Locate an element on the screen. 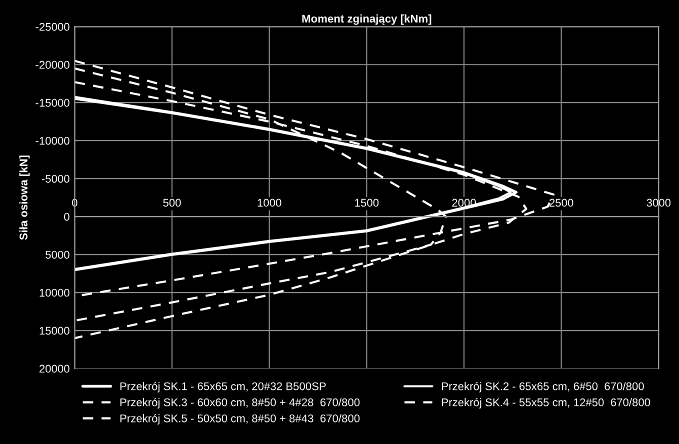 This screenshot has width=679, height=444. y-tick-label: 5000 is located at coordinates (58, 254).